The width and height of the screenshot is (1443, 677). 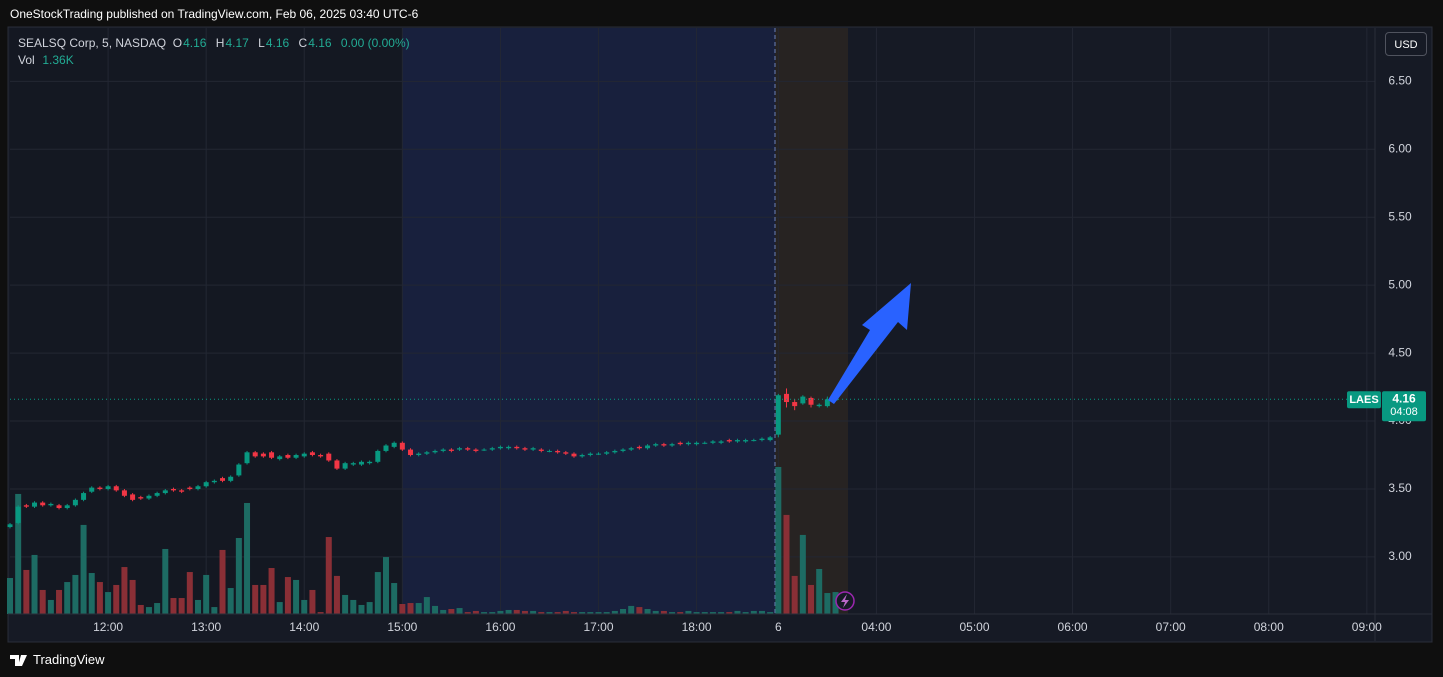 I want to click on volume-value: 1.36K, so click(x=58, y=60).